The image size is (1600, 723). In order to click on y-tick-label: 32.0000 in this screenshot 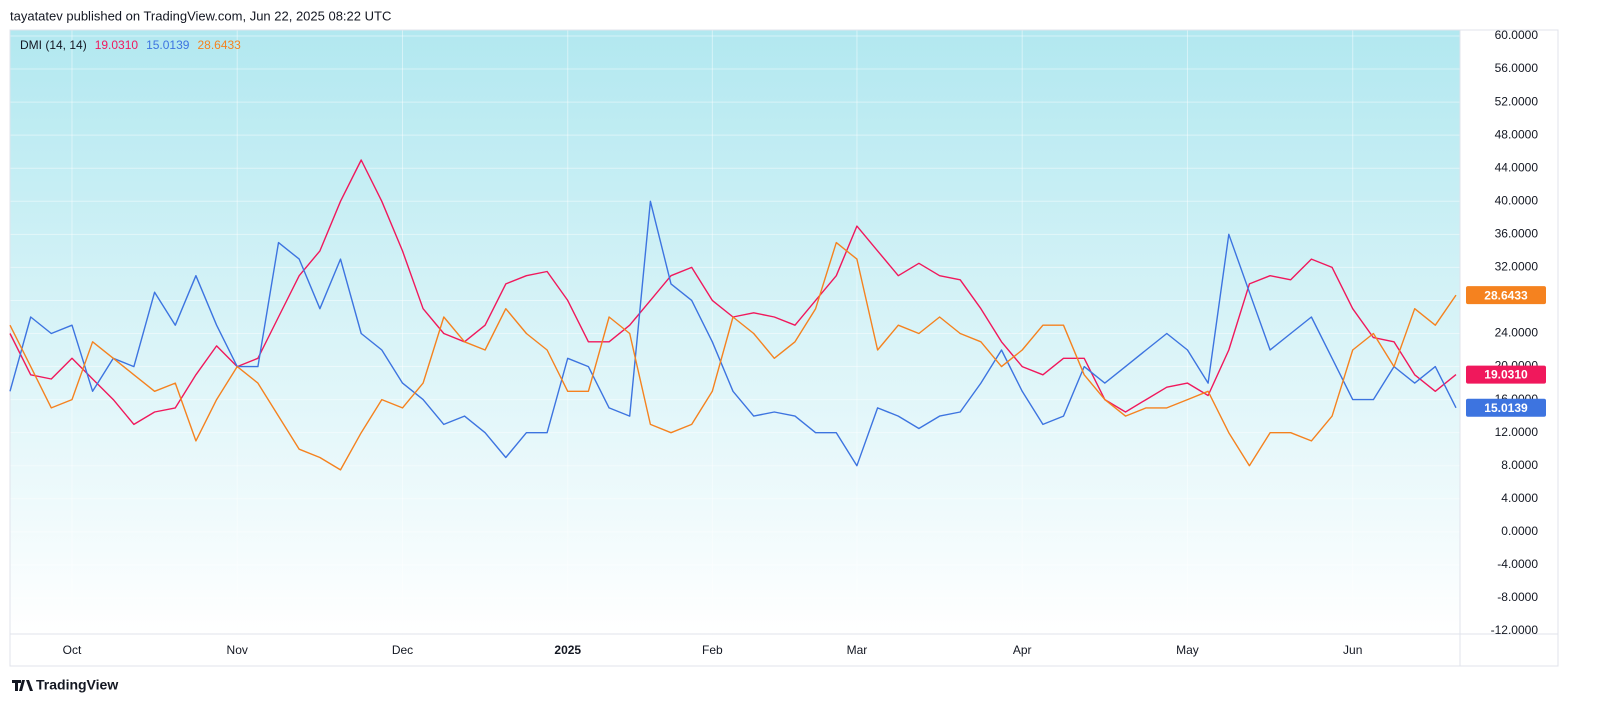, I will do `click(1517, 267)`.